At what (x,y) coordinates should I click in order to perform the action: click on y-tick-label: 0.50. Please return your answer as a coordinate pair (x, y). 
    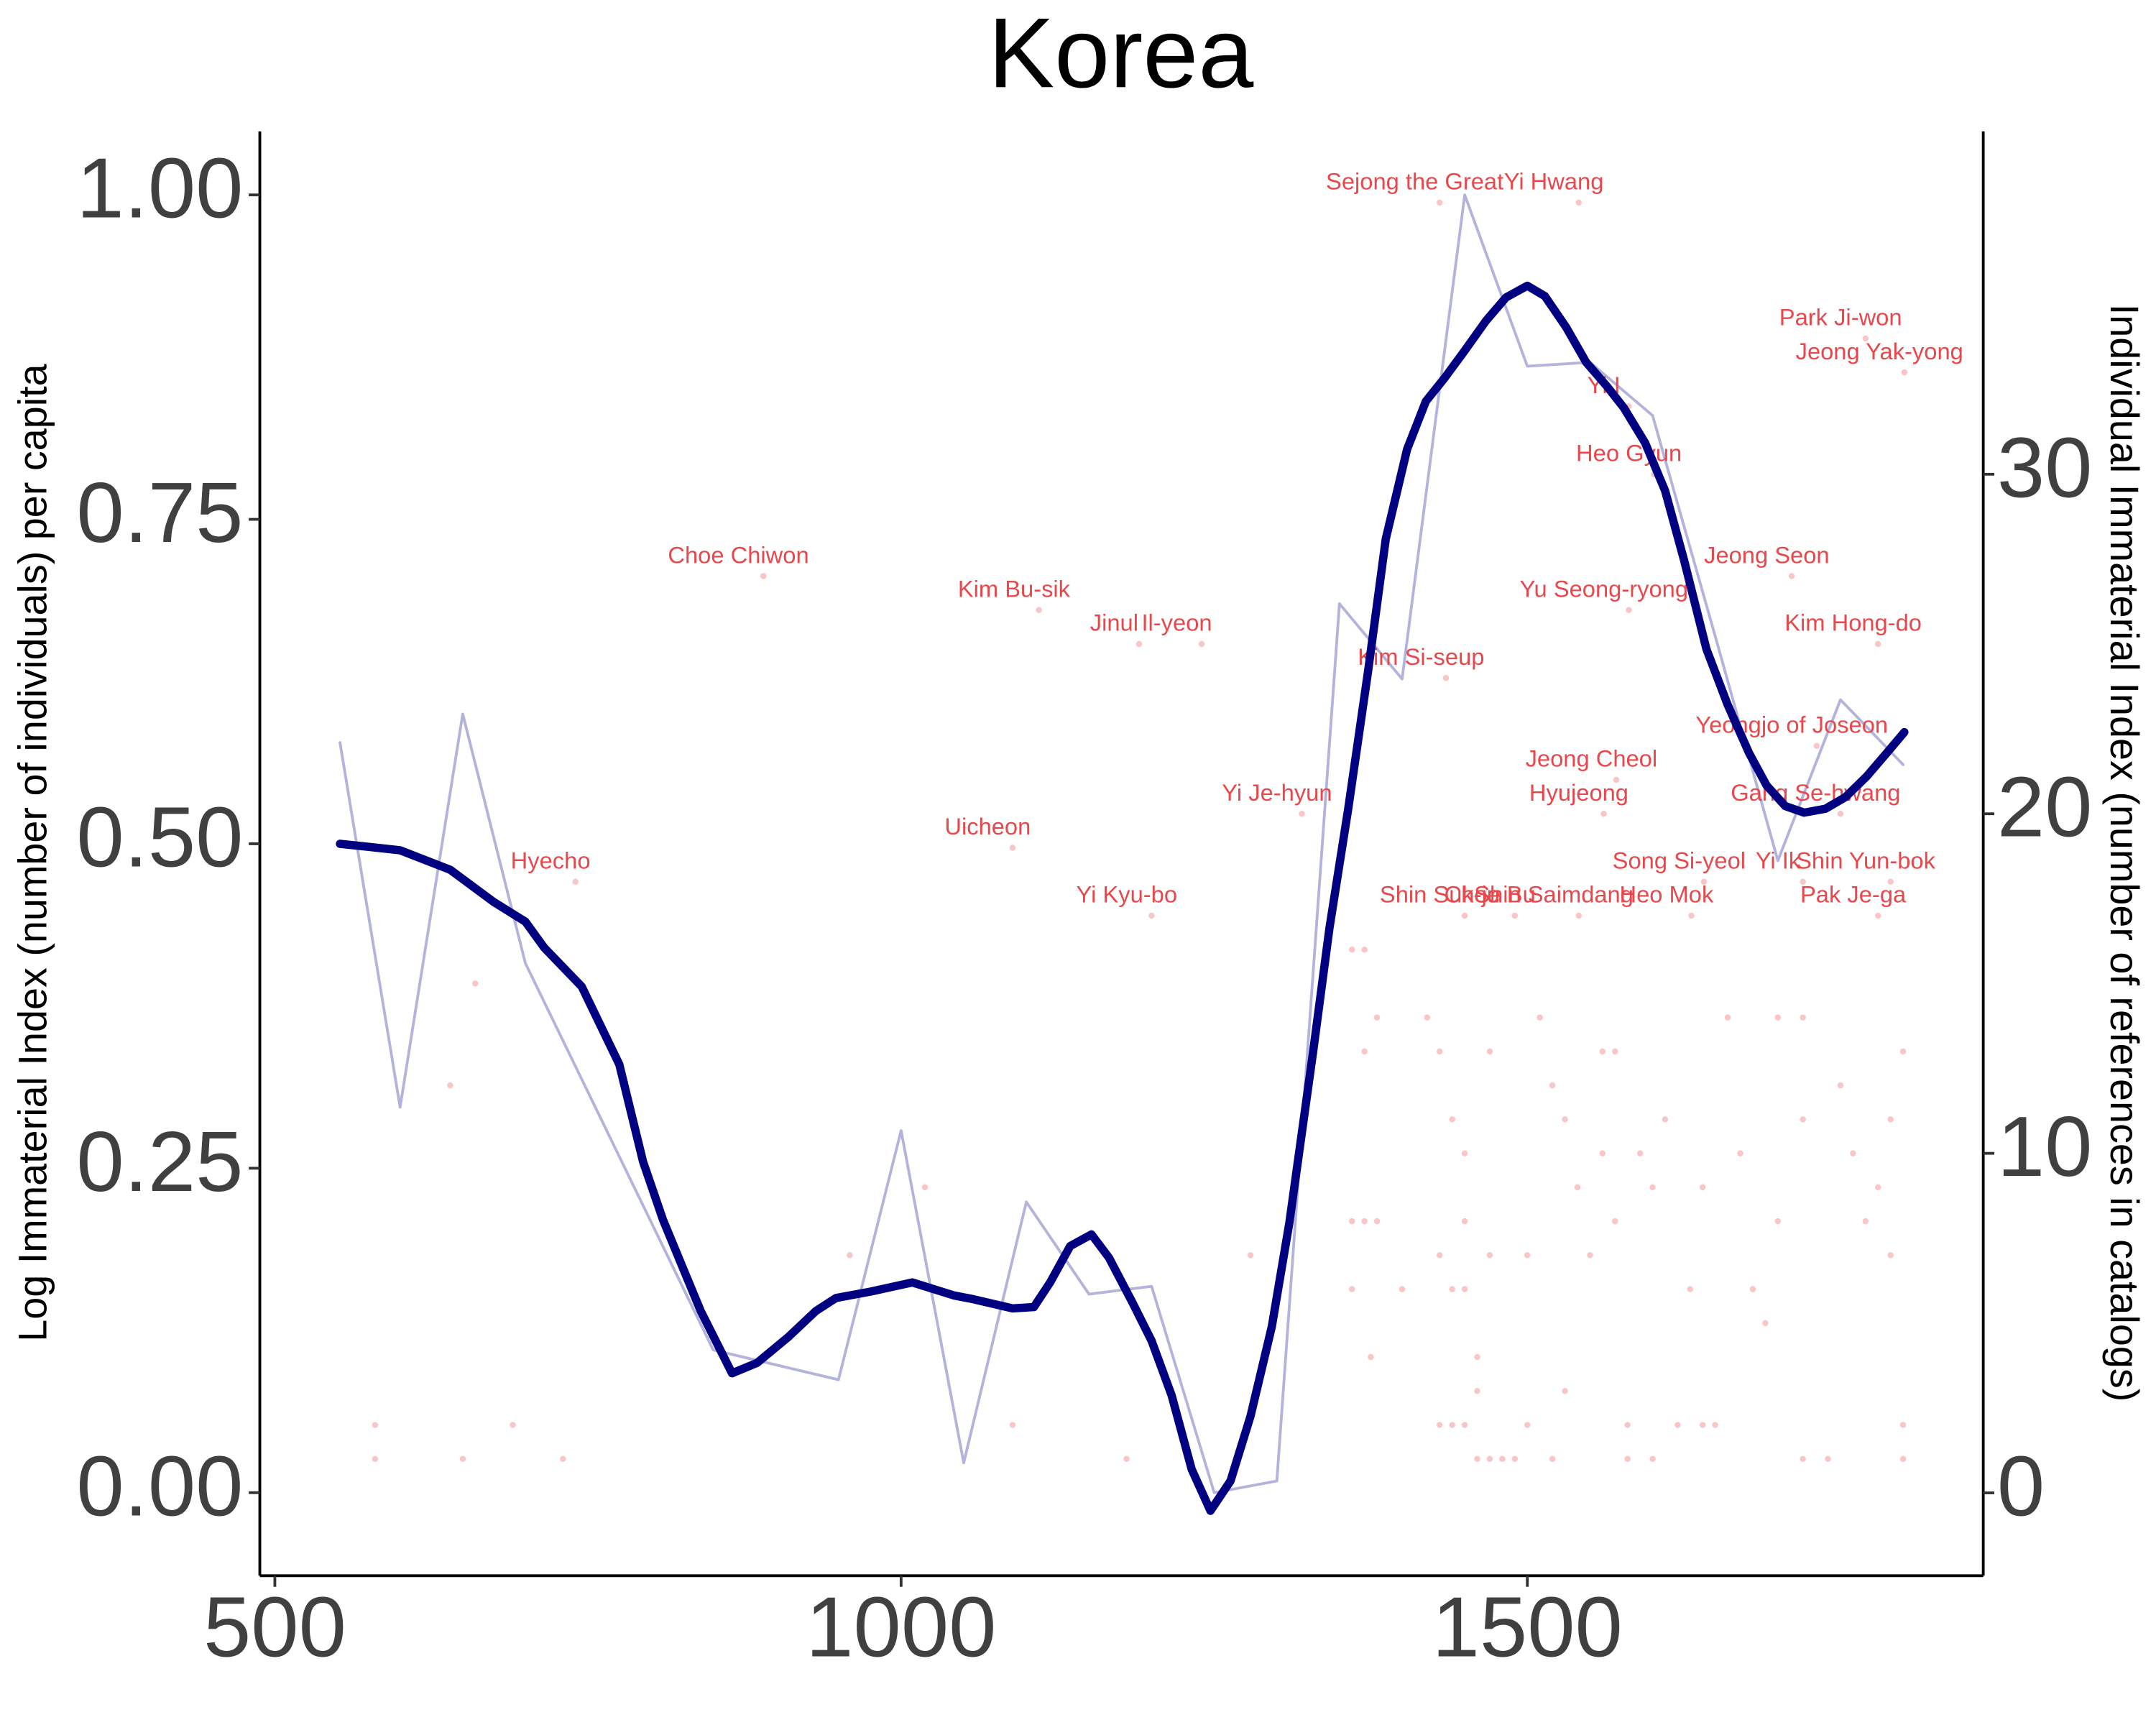
    Looking at the image, I should click on (159, 837).